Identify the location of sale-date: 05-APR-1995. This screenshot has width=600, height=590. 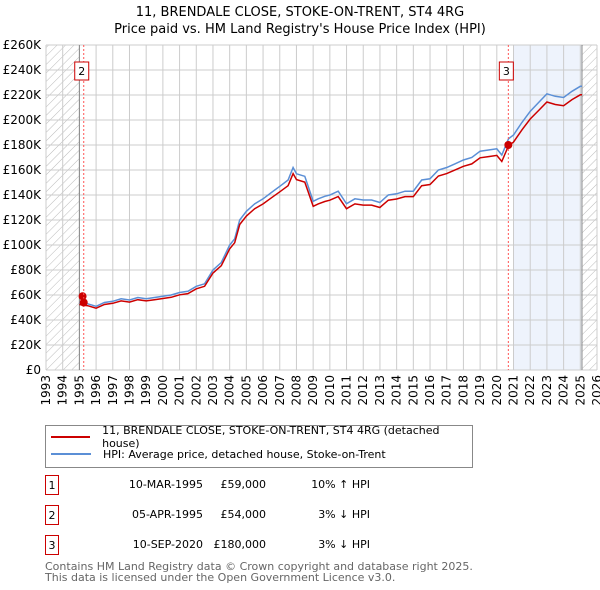
(167, 514).